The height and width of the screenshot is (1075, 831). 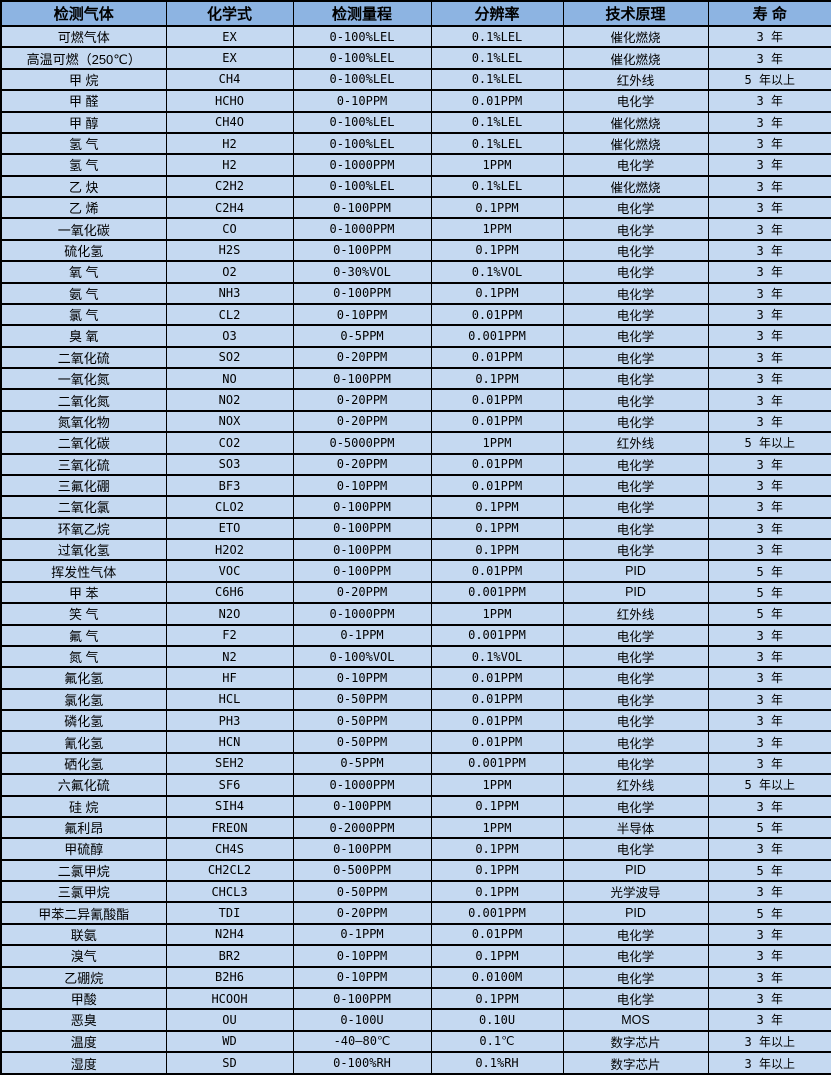 What do you see at coordinates (83, 421) in the screenshot?
I see `gas-name-cell: 氮氧化物` at bounding box center [83, 421].